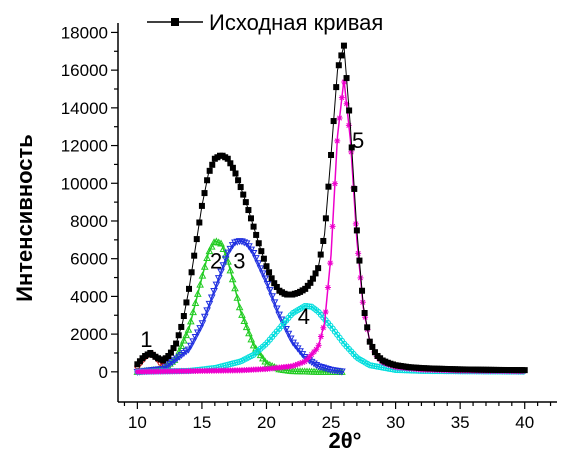  Describe the element at coordinates (89, 221) in the screenshot. I see `y-tick-label: 8000` at that location.